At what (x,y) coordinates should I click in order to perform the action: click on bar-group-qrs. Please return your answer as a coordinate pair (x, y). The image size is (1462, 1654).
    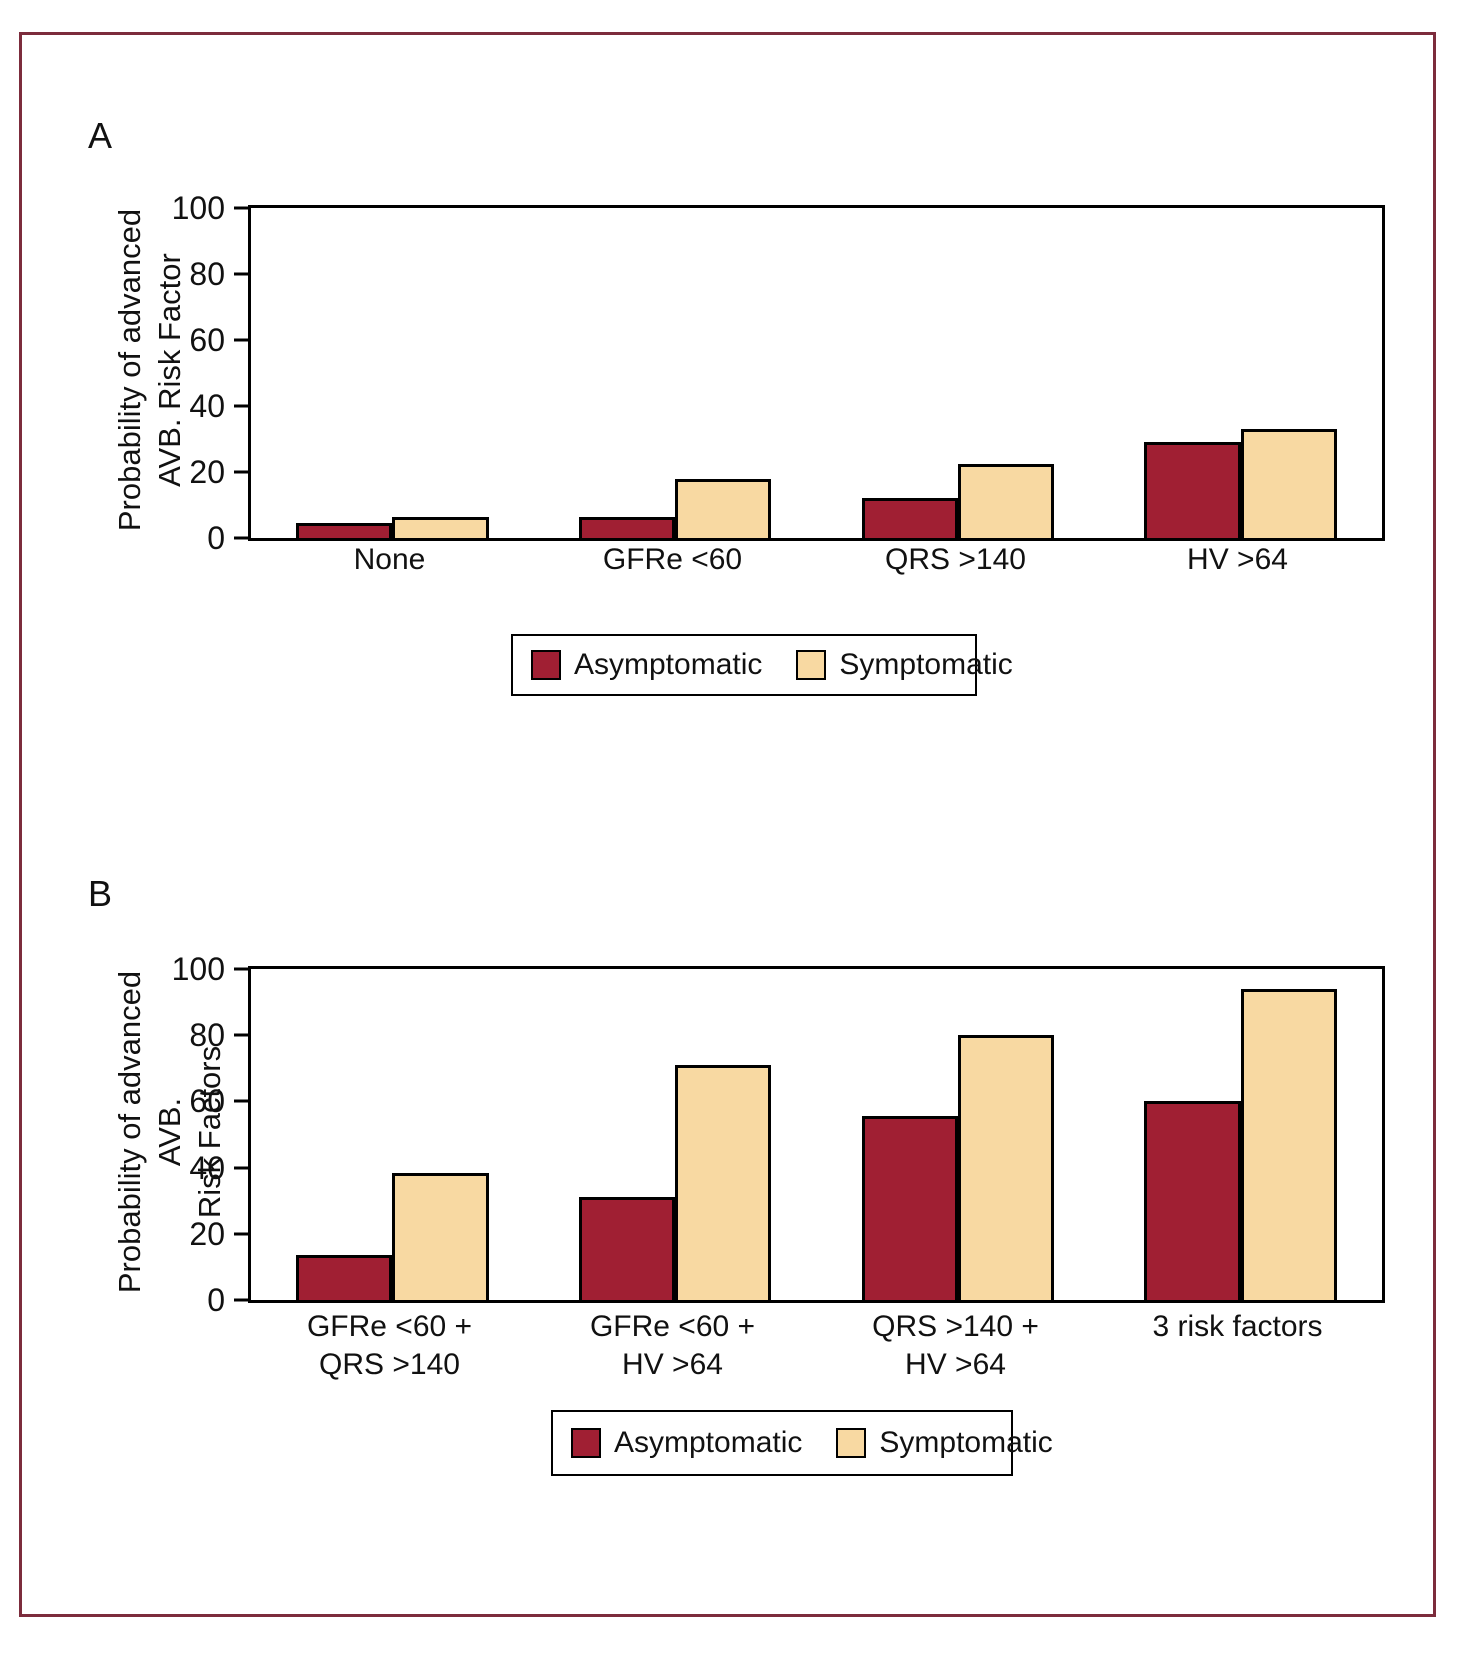
    Looking at the image, I should click on (958, 373).